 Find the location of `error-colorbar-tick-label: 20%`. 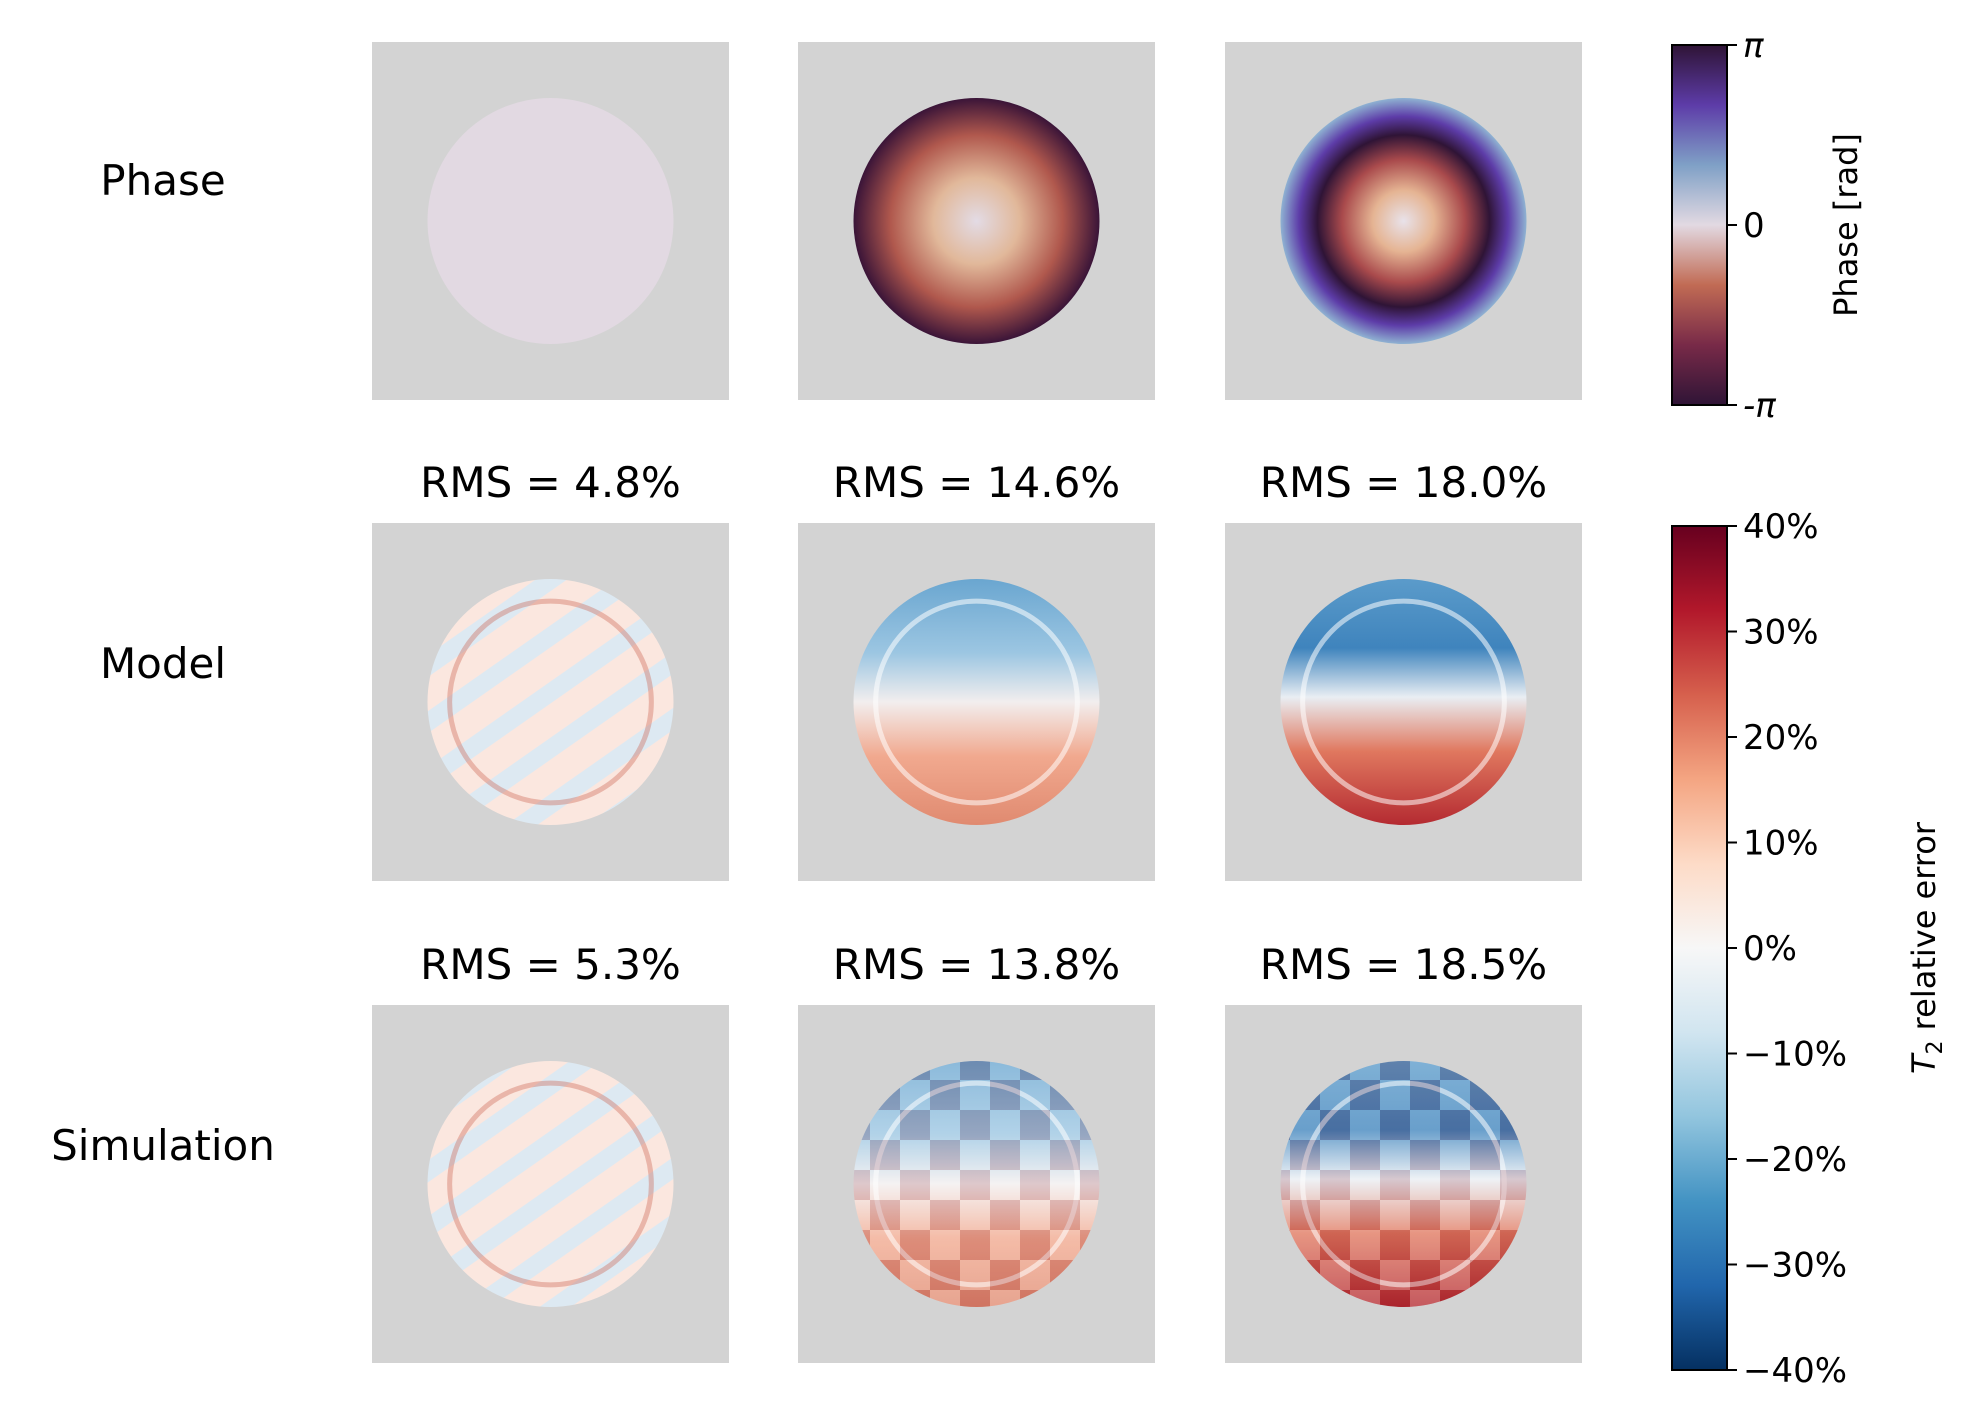

error-colorbar-tick-label: 20% is located at coordinates (1781, 738).